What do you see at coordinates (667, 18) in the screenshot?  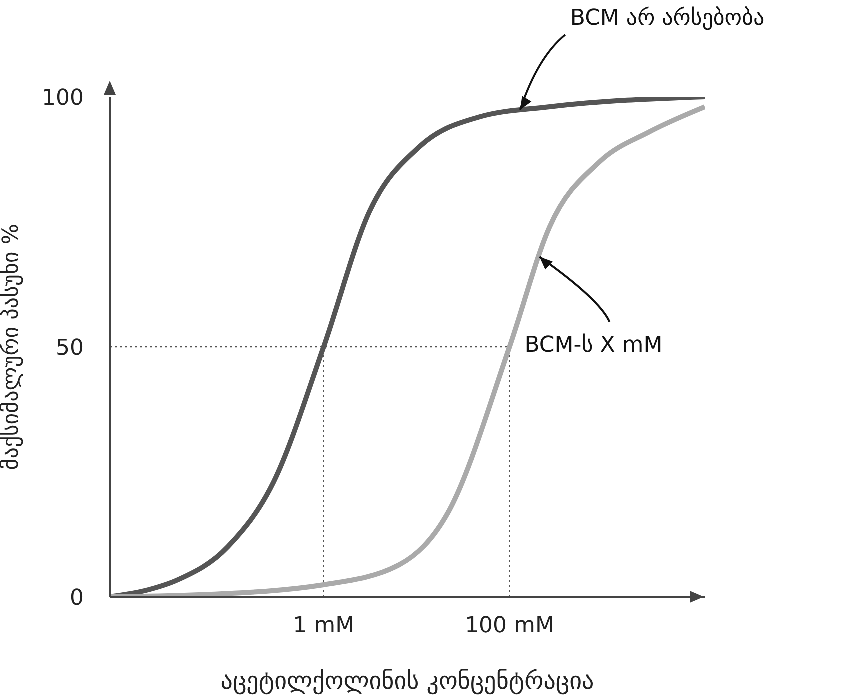 I see `annotation: BCM არ არსებობა` at bounding box center [667, 18].